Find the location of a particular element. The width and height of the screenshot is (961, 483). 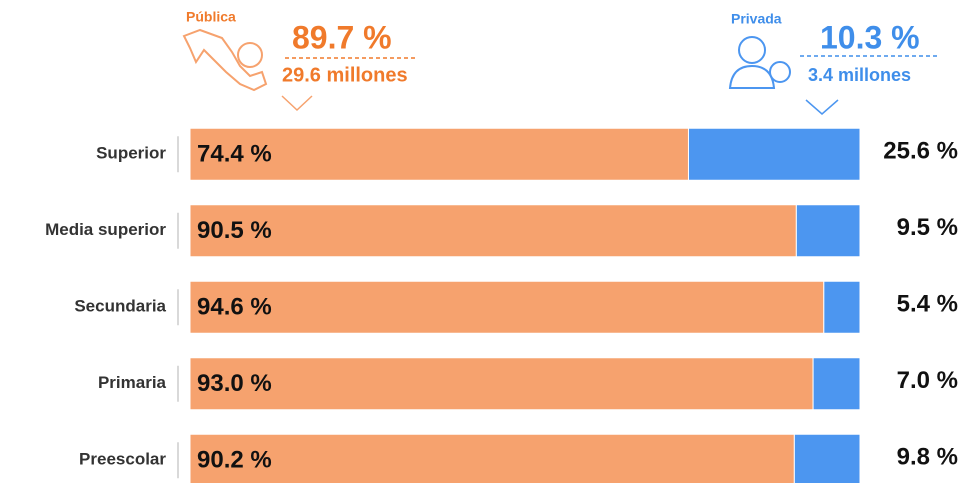

public-total: 89.7 % is located at coordinates (342, 37).